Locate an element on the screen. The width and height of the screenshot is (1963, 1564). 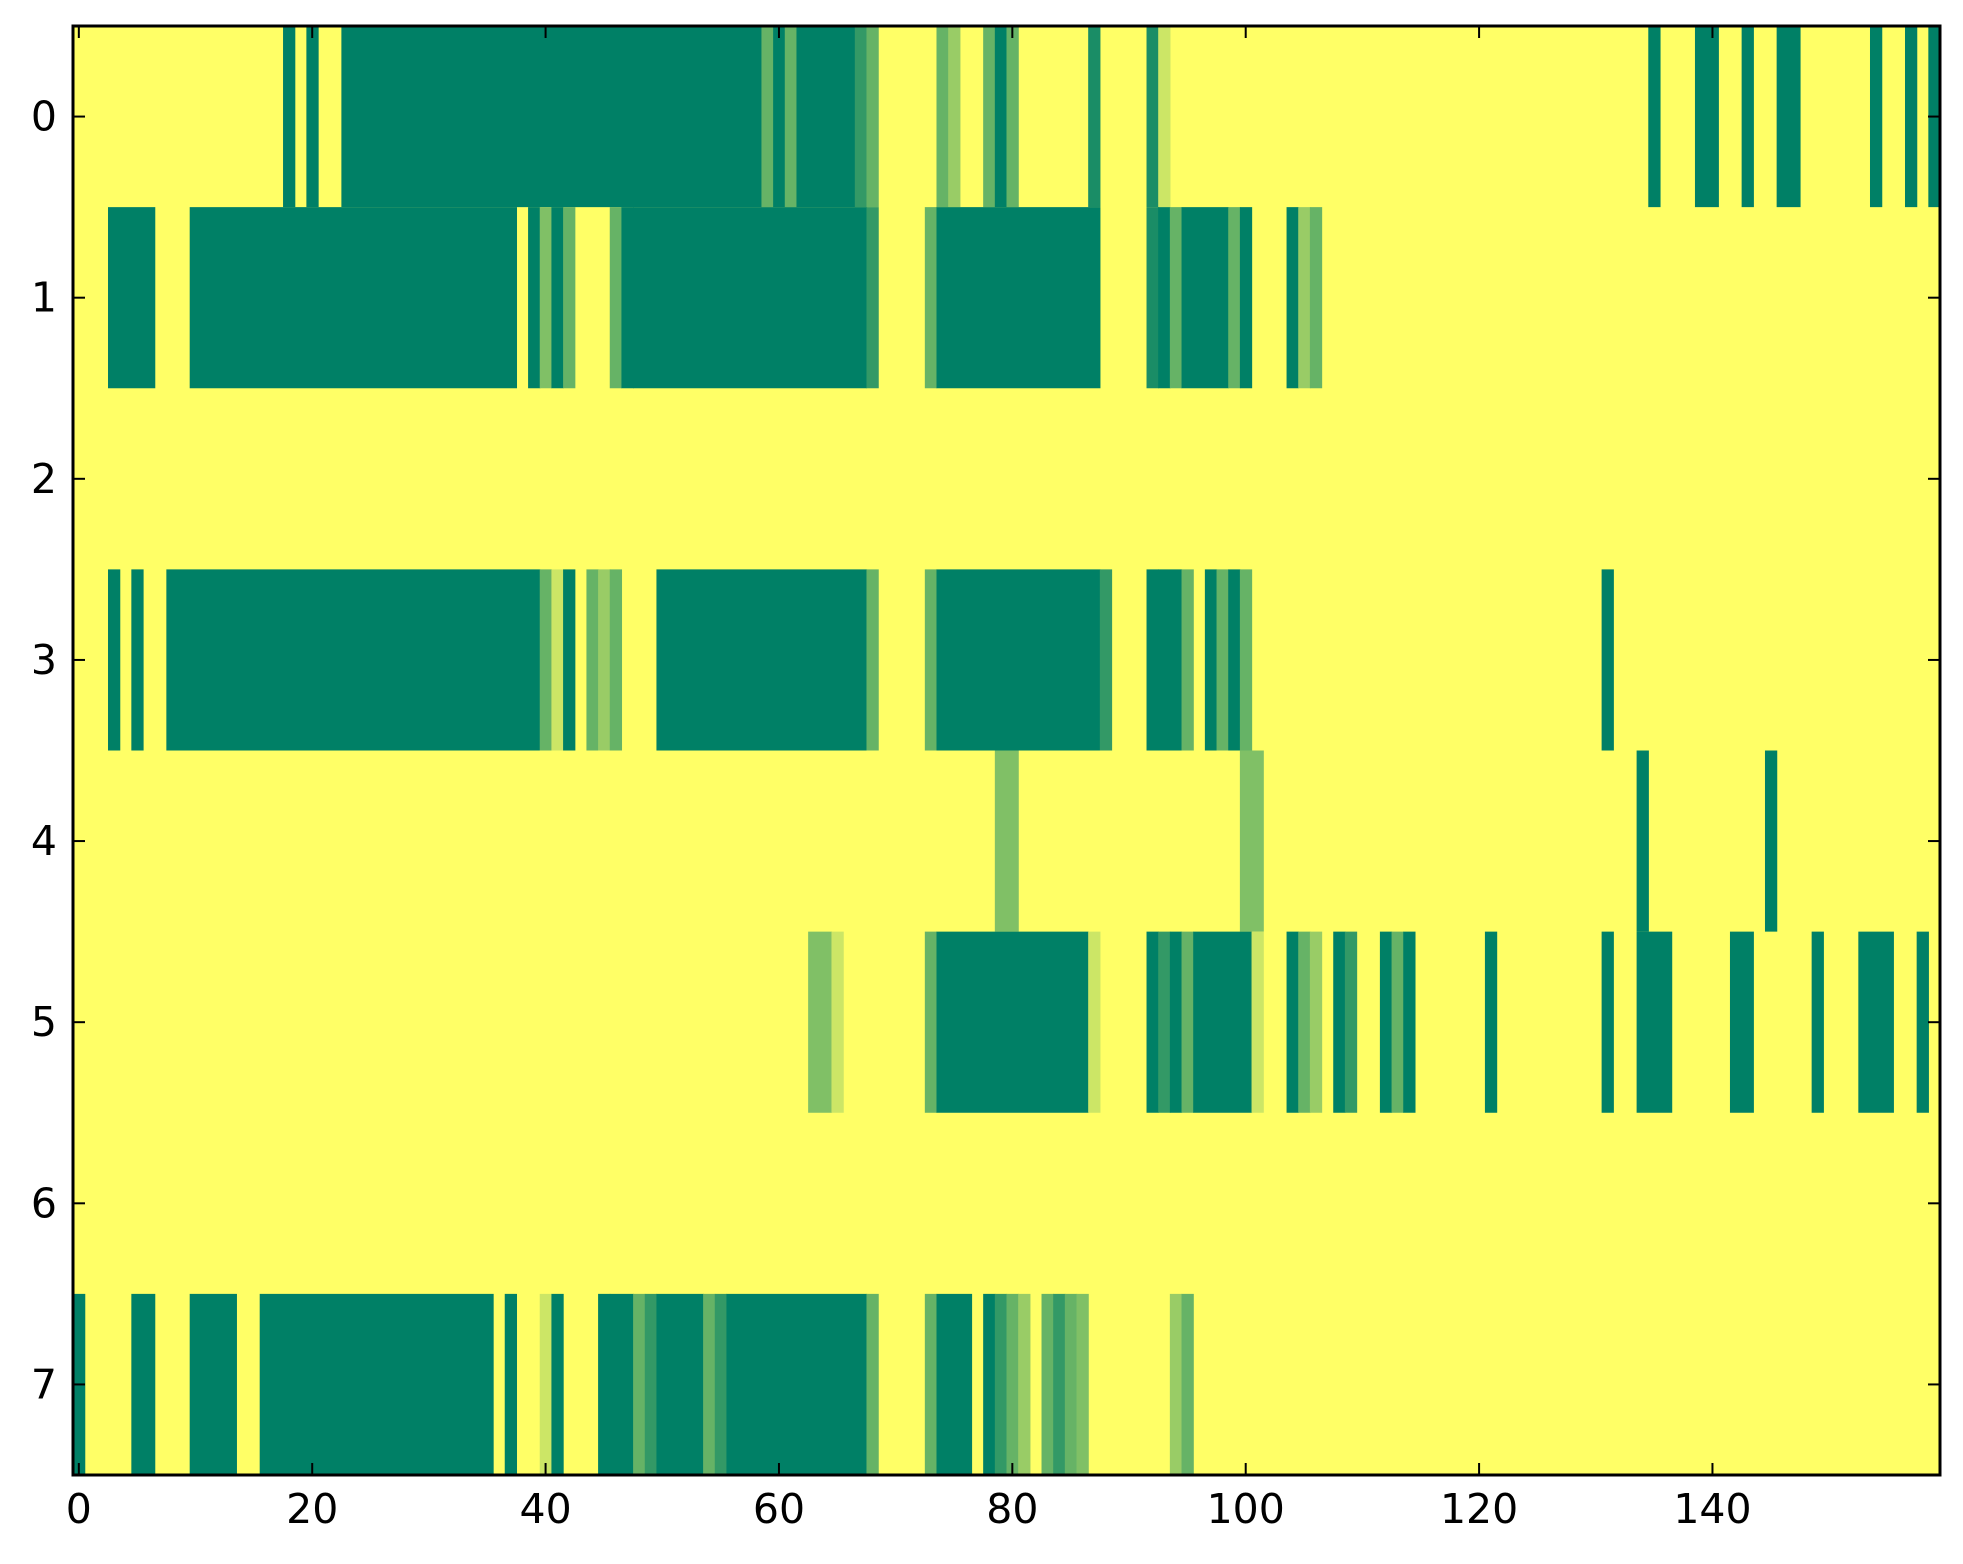
x-tick-label: 100 is located at coordinates (1246, 1509).